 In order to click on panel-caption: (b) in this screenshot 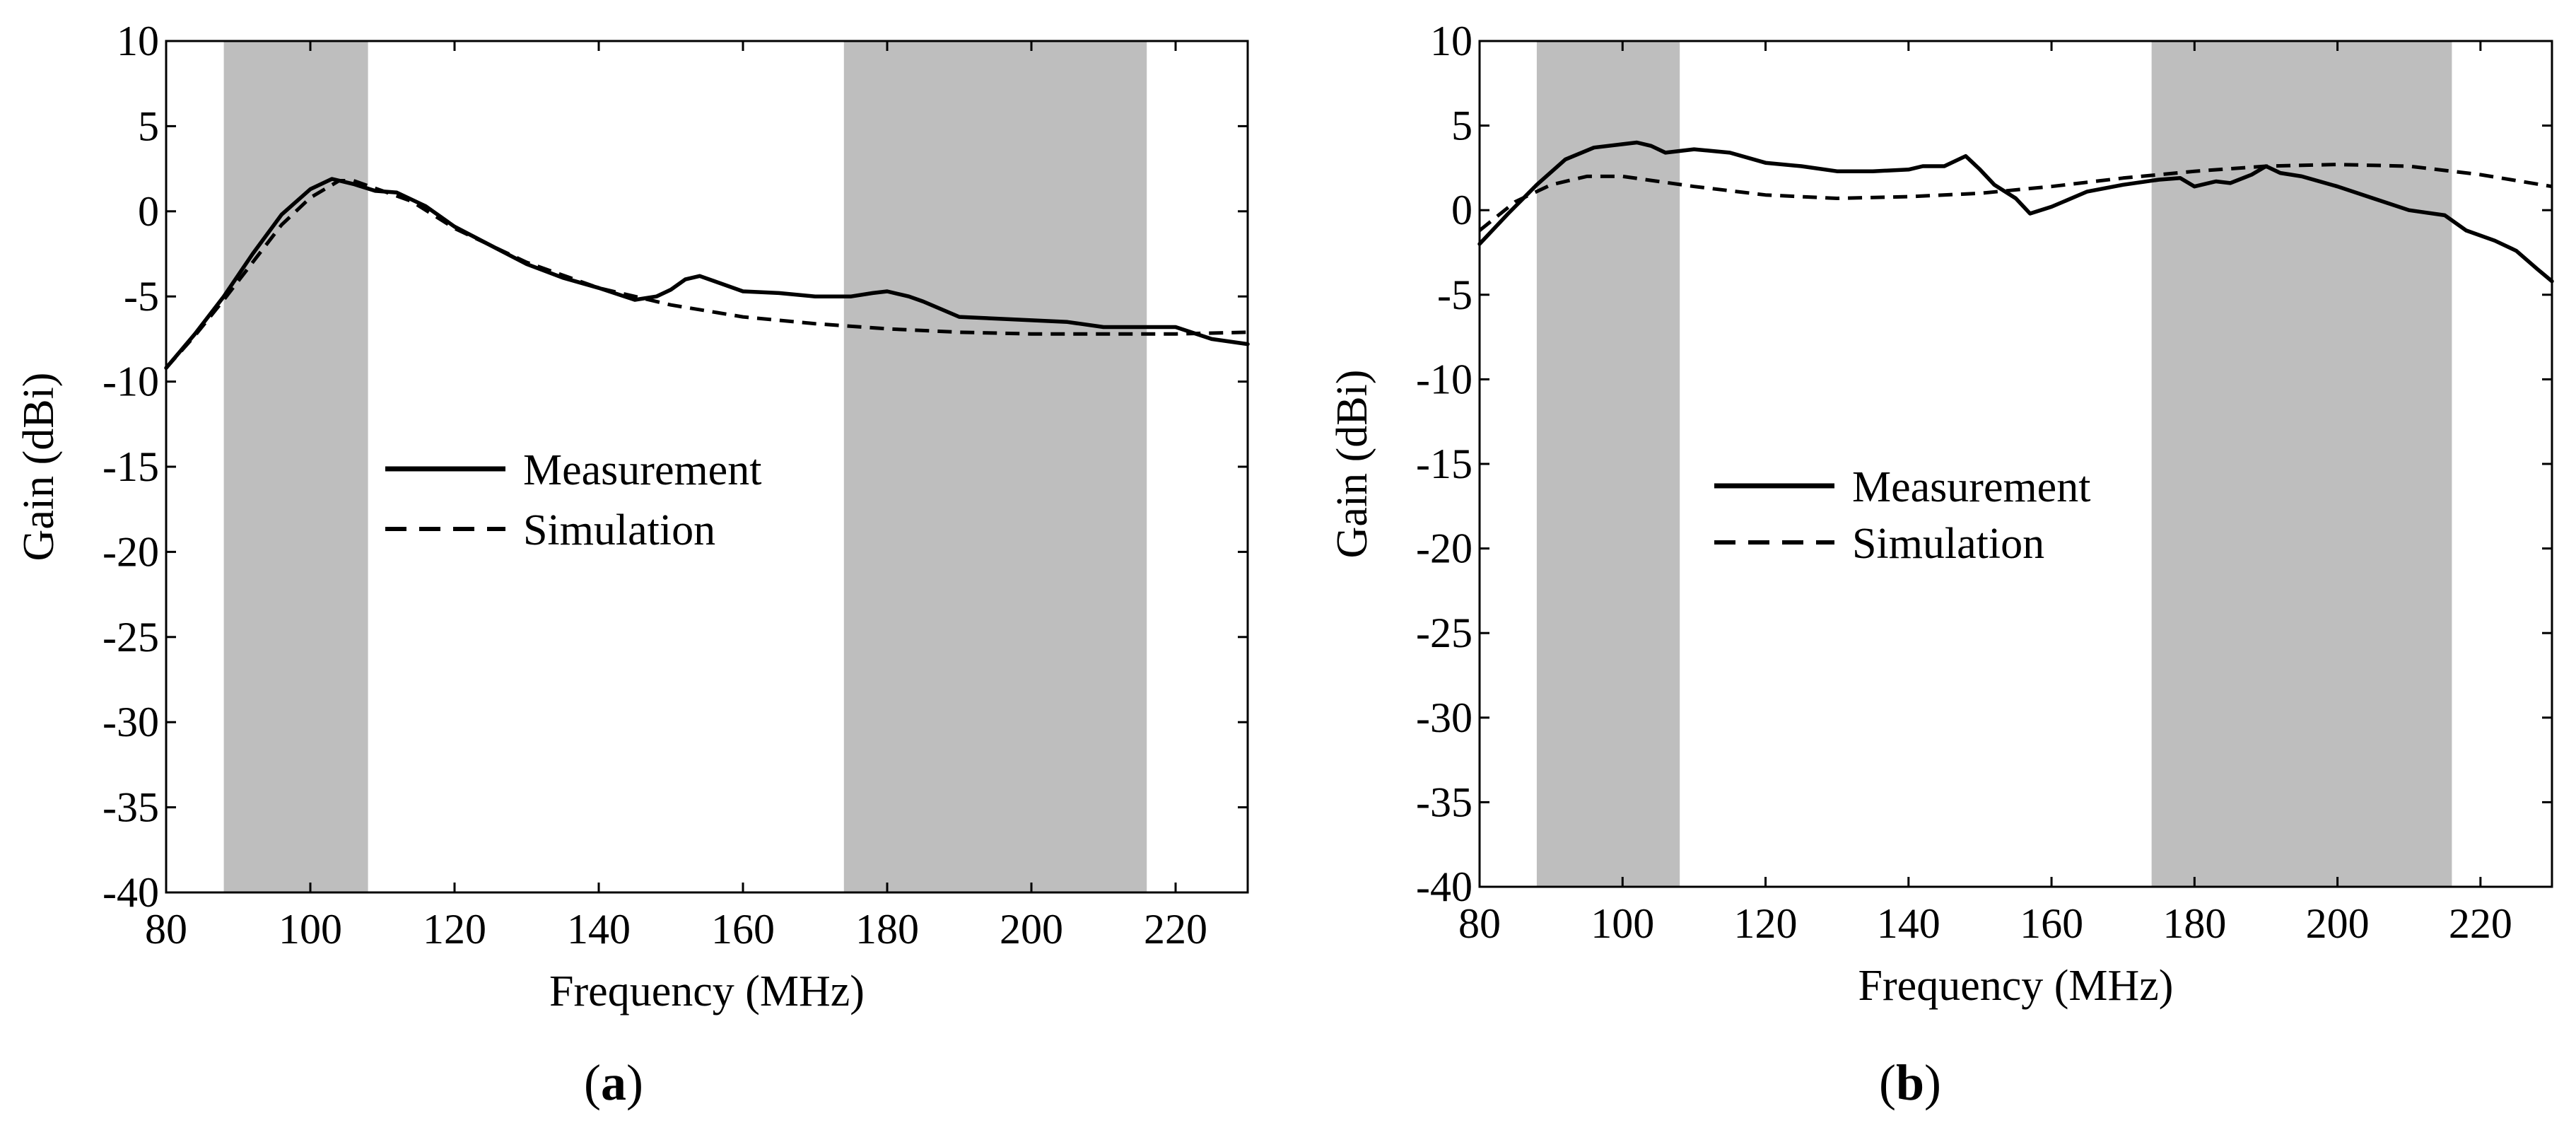, I will do `click(1910, 1082)`.